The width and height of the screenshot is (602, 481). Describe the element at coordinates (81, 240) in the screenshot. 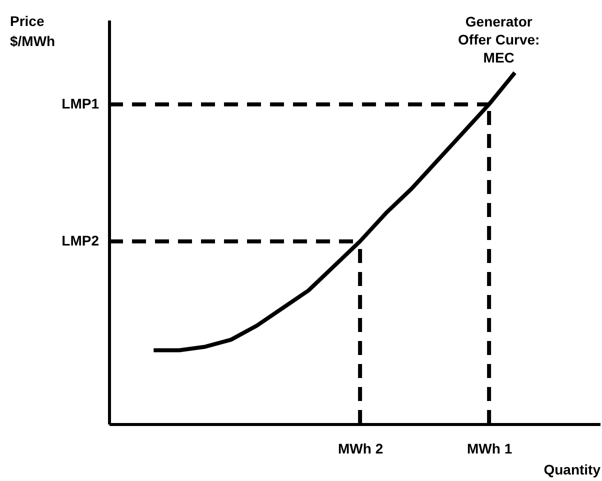

I see `ref-line-label: LMP2` at that location.